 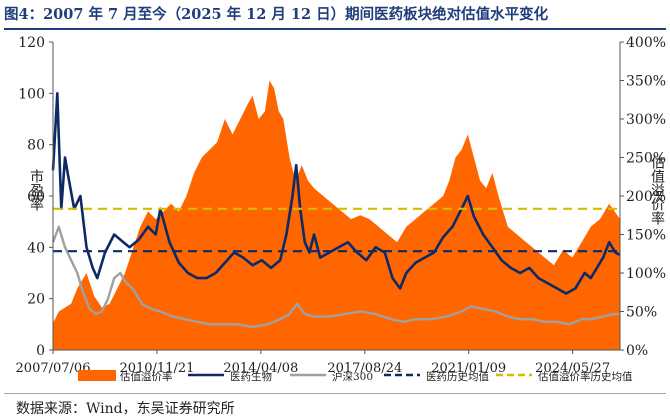 I want to click on y-left-tick-label: 80, so click(x=36, y=146).